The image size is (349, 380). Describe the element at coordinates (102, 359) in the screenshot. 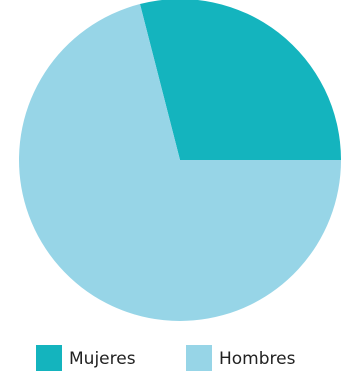

I see `legend-label: Mujeres` at that location.